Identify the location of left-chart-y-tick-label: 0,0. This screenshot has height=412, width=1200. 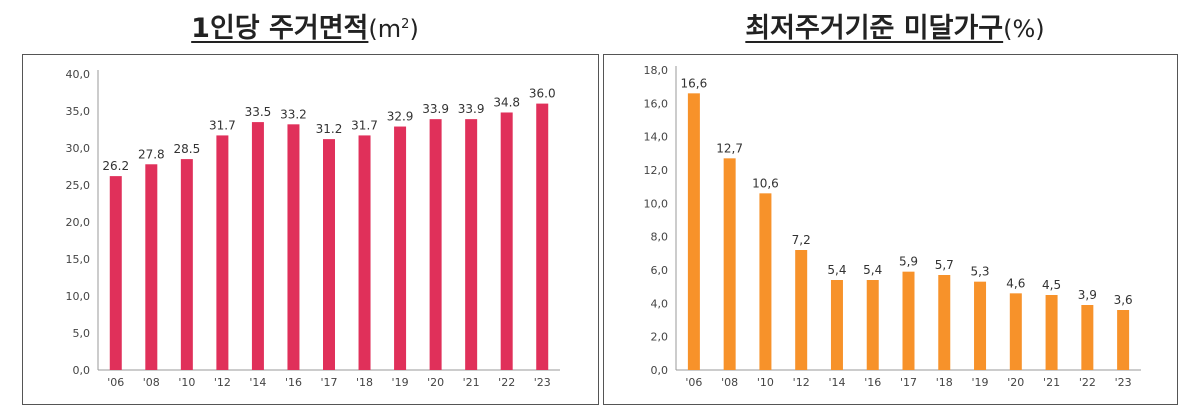
(82, 370).